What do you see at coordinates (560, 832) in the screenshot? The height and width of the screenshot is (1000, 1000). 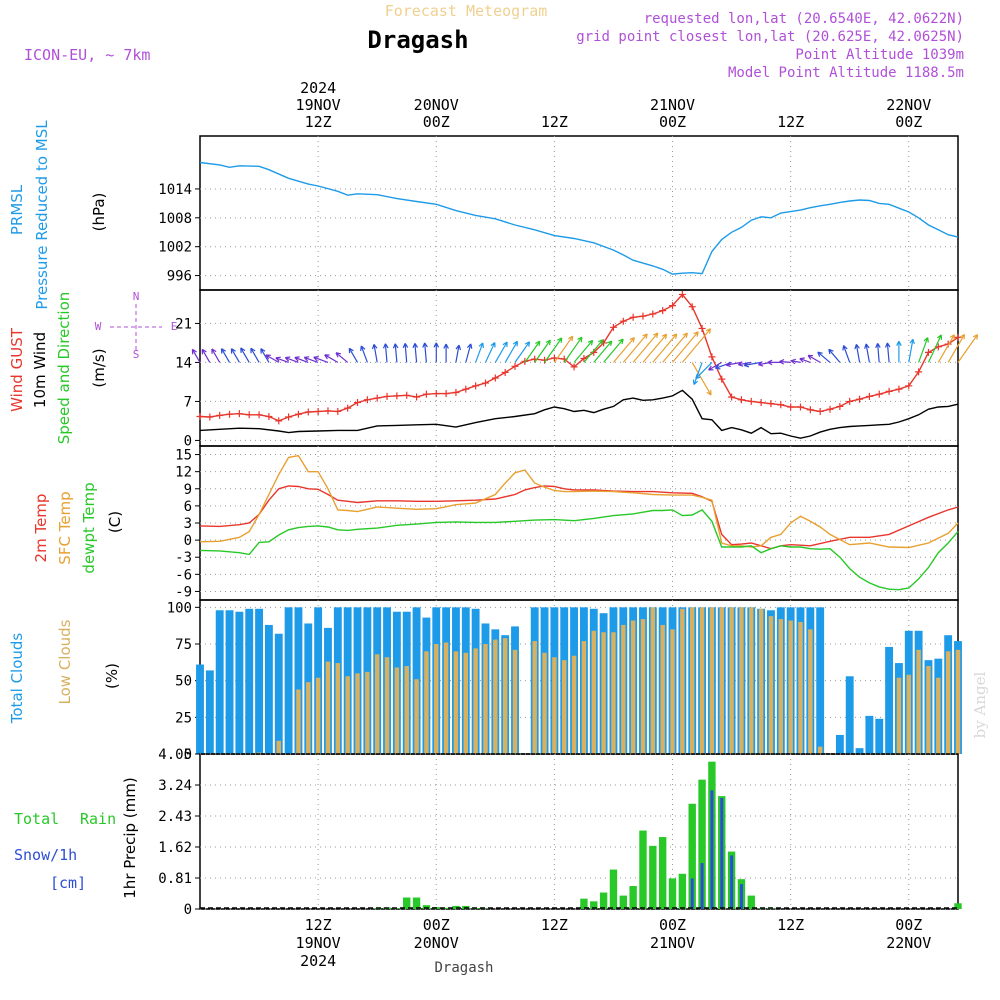 I see `precip-panel: 0 0.81 1.62 2.43 3.24 4.05` at bounding box center [560, 832].